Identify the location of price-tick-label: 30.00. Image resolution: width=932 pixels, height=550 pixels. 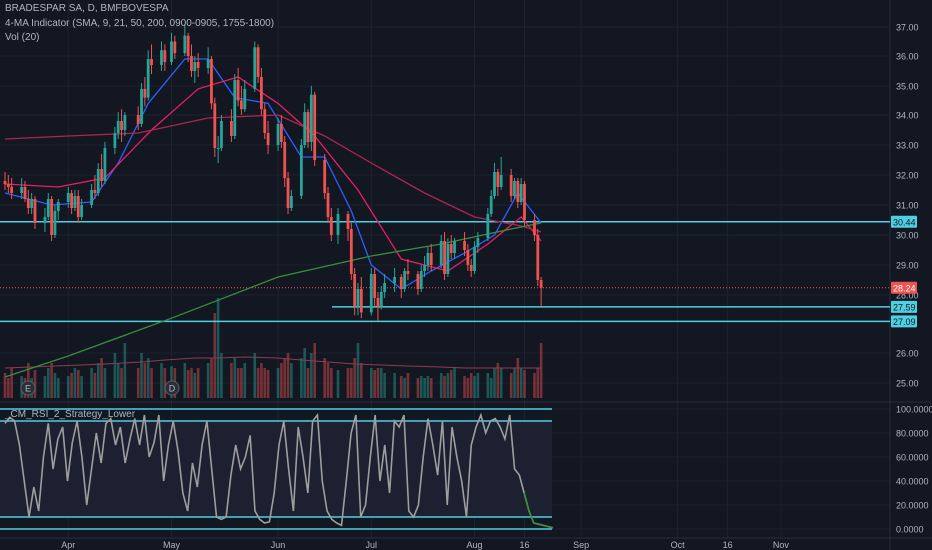
(907, 236).